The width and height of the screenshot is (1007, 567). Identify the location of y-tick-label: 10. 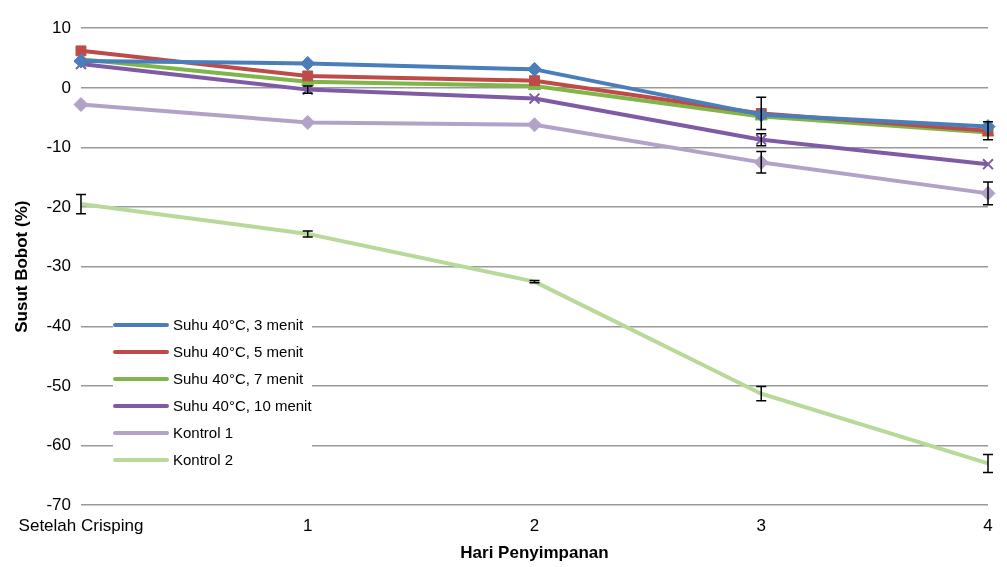
(61, 27).